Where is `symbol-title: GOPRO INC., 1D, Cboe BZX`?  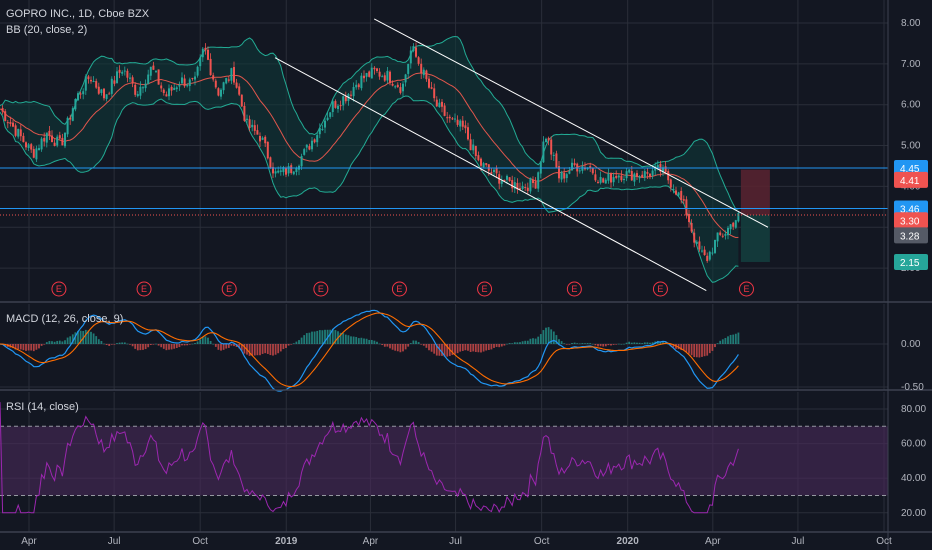 symbol-title: GOPRO INC., 1D, Cboe BZX is located at coordinates (78, 14).